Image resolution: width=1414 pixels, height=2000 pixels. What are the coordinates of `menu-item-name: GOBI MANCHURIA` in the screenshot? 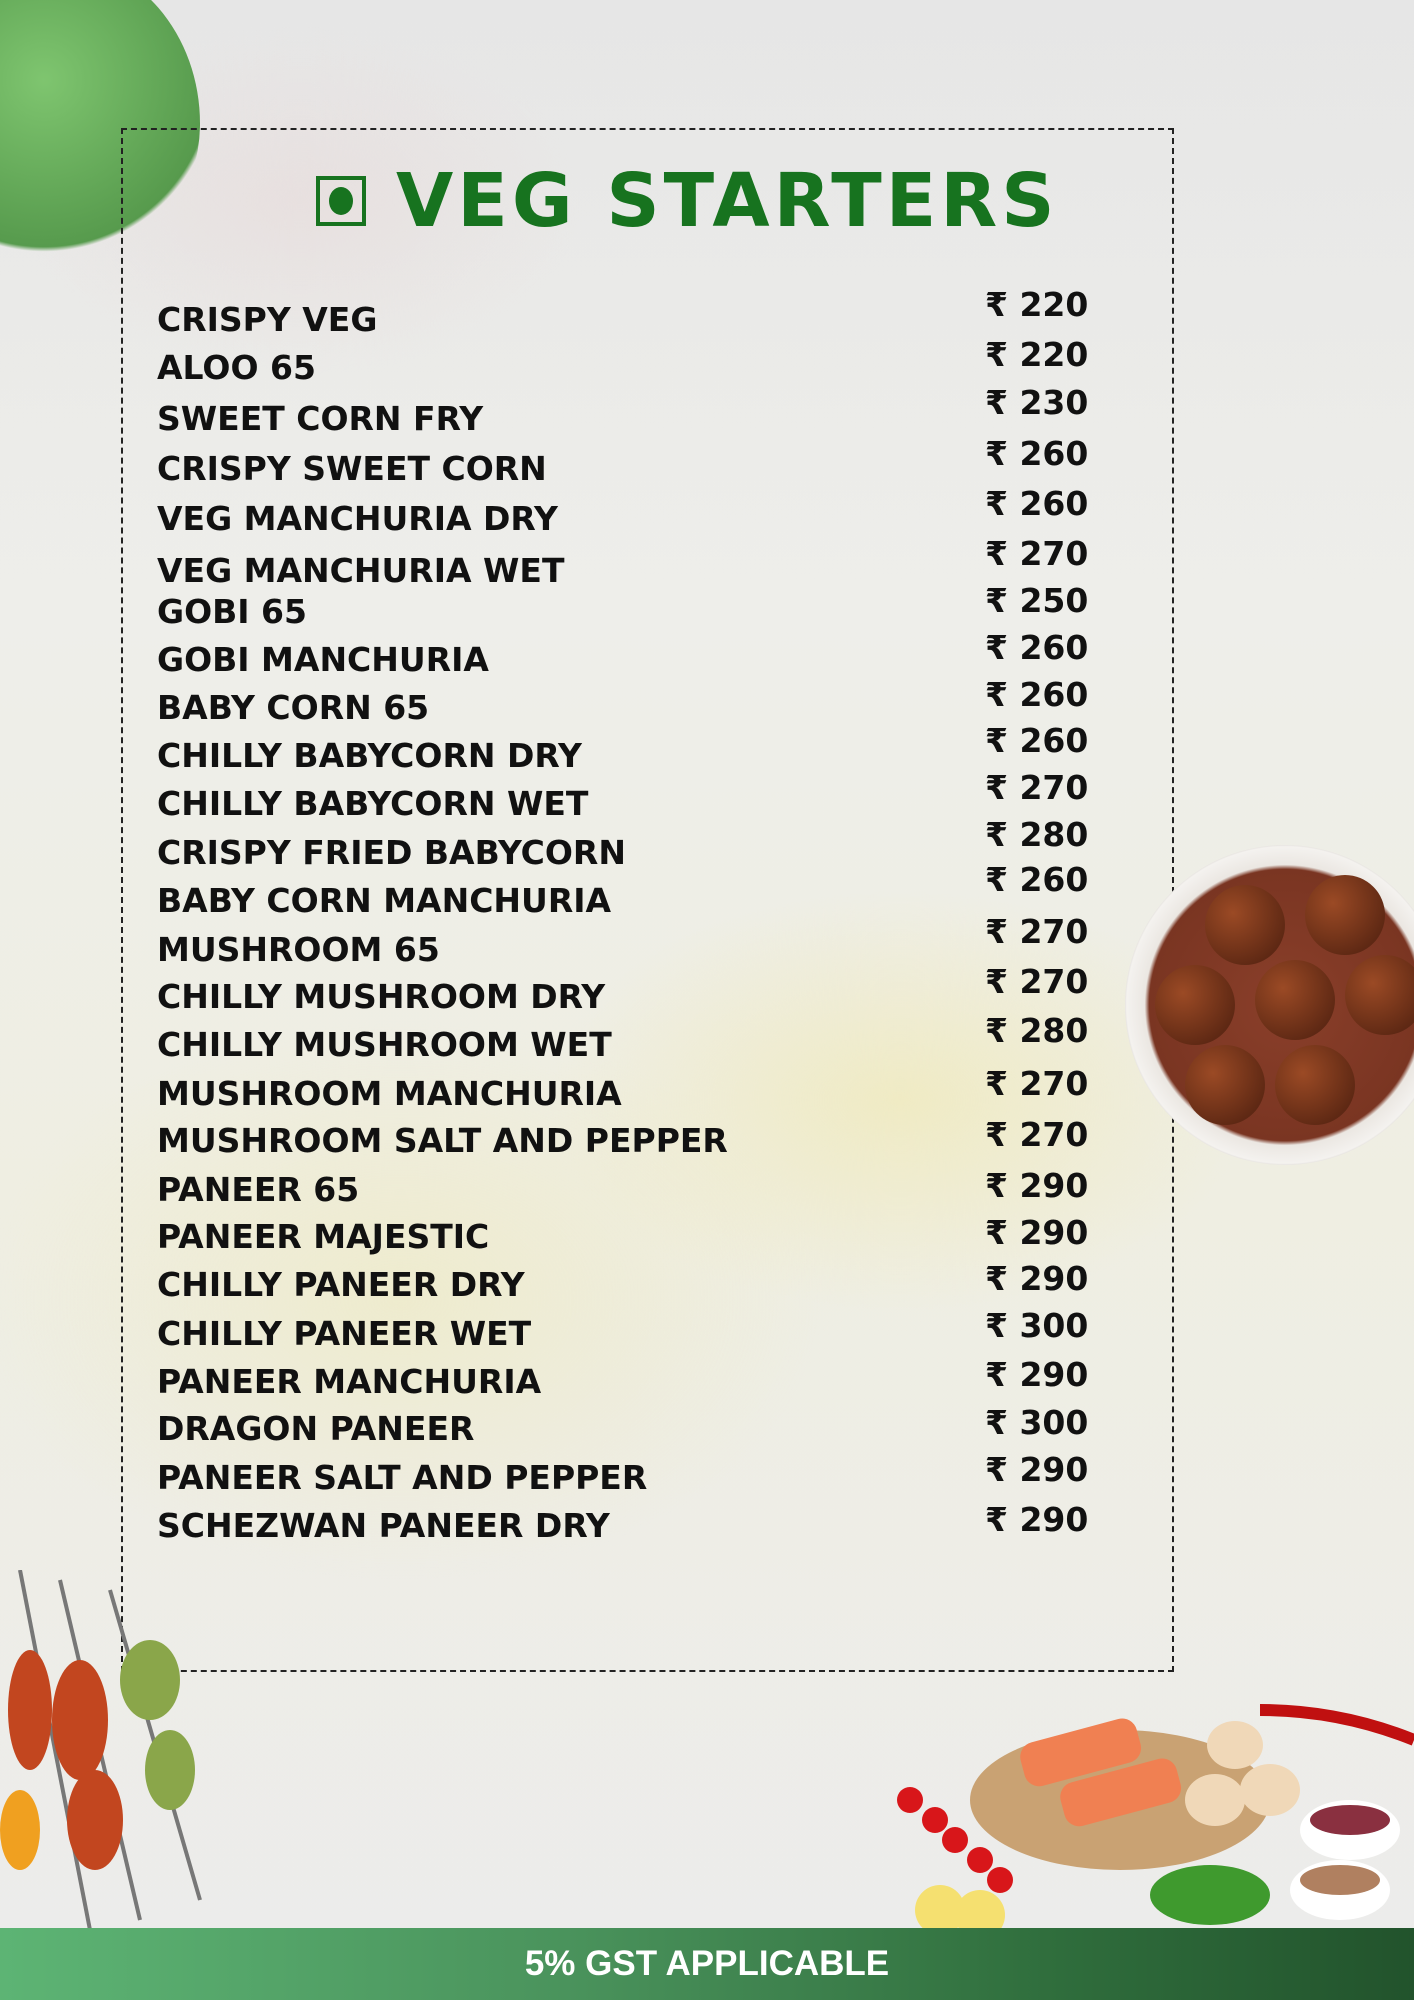 It's located at (323, 659).